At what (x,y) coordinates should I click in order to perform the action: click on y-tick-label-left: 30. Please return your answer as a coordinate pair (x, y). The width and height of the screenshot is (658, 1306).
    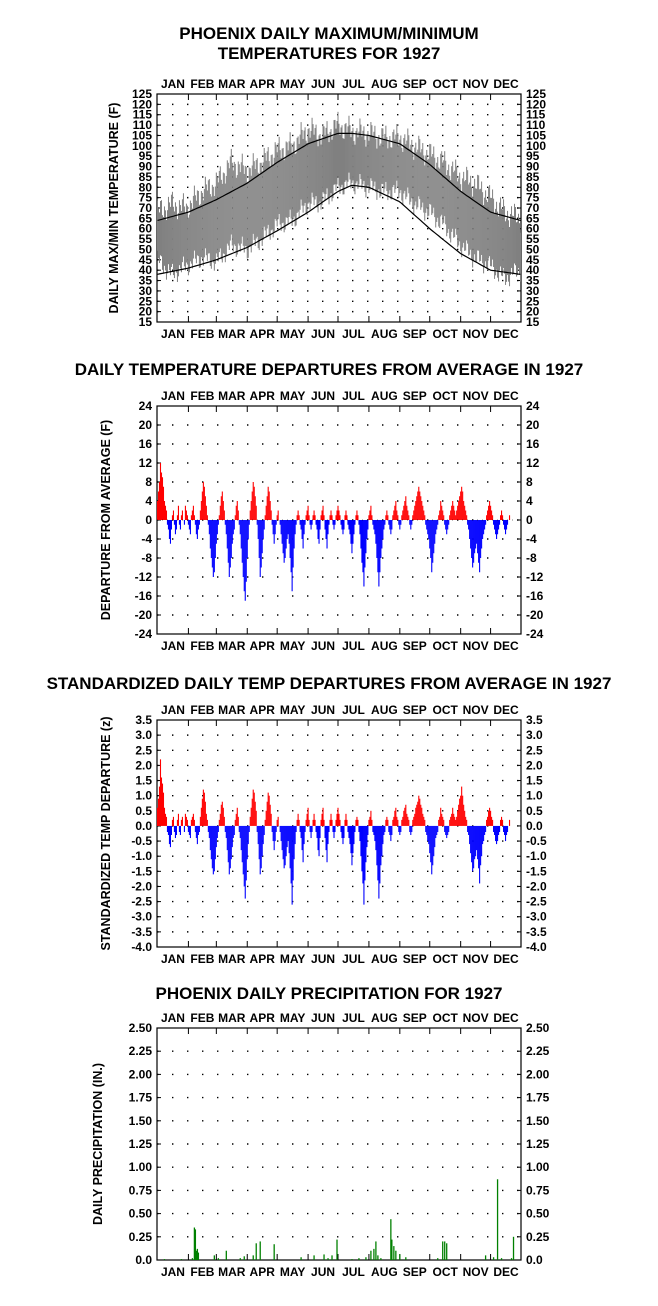
    Looking at the image, I should click on (146, 291).